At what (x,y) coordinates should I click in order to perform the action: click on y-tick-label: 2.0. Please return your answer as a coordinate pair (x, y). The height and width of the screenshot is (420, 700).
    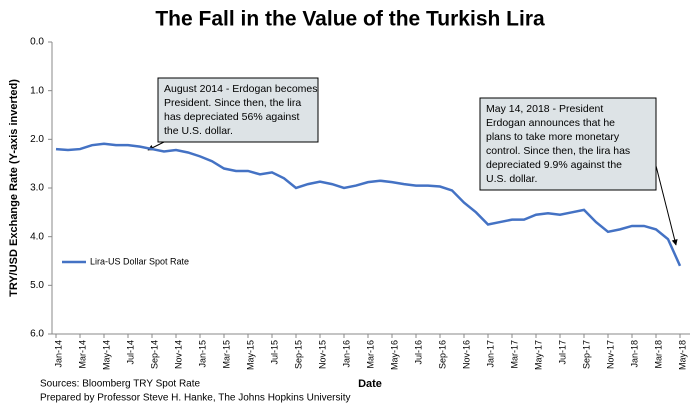
    Looking at the image, I should click on (37, 139).